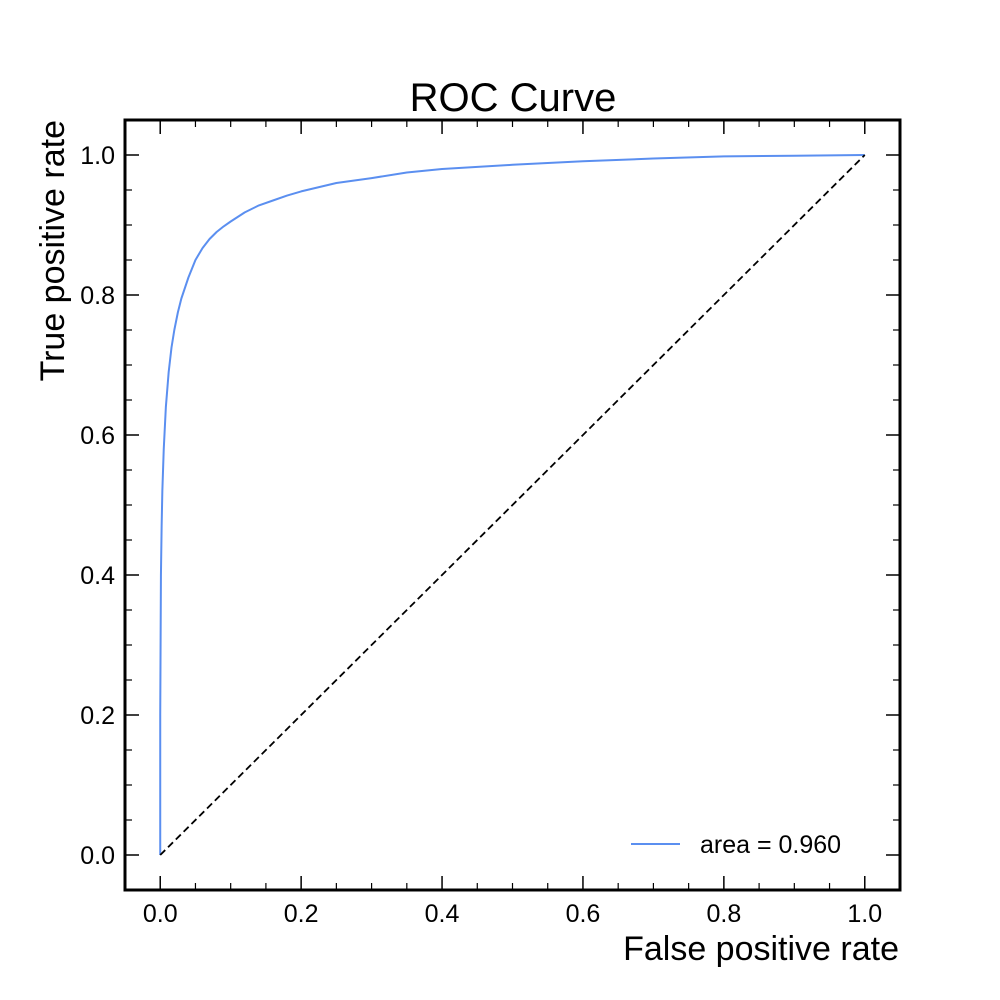 The image size is (1000, 1000). What do you see at coordinates (97, 436) in the screenshot?
I see `y-tick-label: 0.6` at bounding box center [97, 436].